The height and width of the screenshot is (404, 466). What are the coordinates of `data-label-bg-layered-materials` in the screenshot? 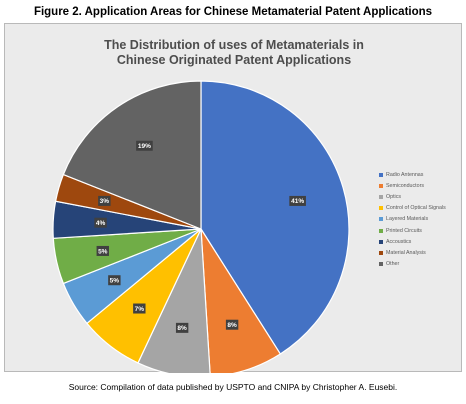 It's located at (114, 280).